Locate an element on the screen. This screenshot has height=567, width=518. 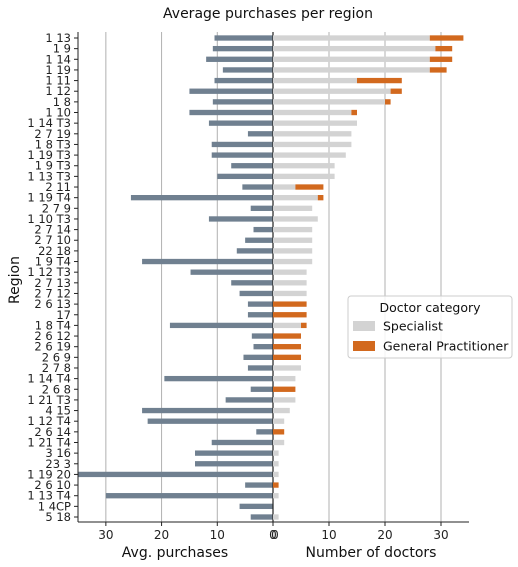
y-tick-label: 5 18 is located at coordinates (58, 517).